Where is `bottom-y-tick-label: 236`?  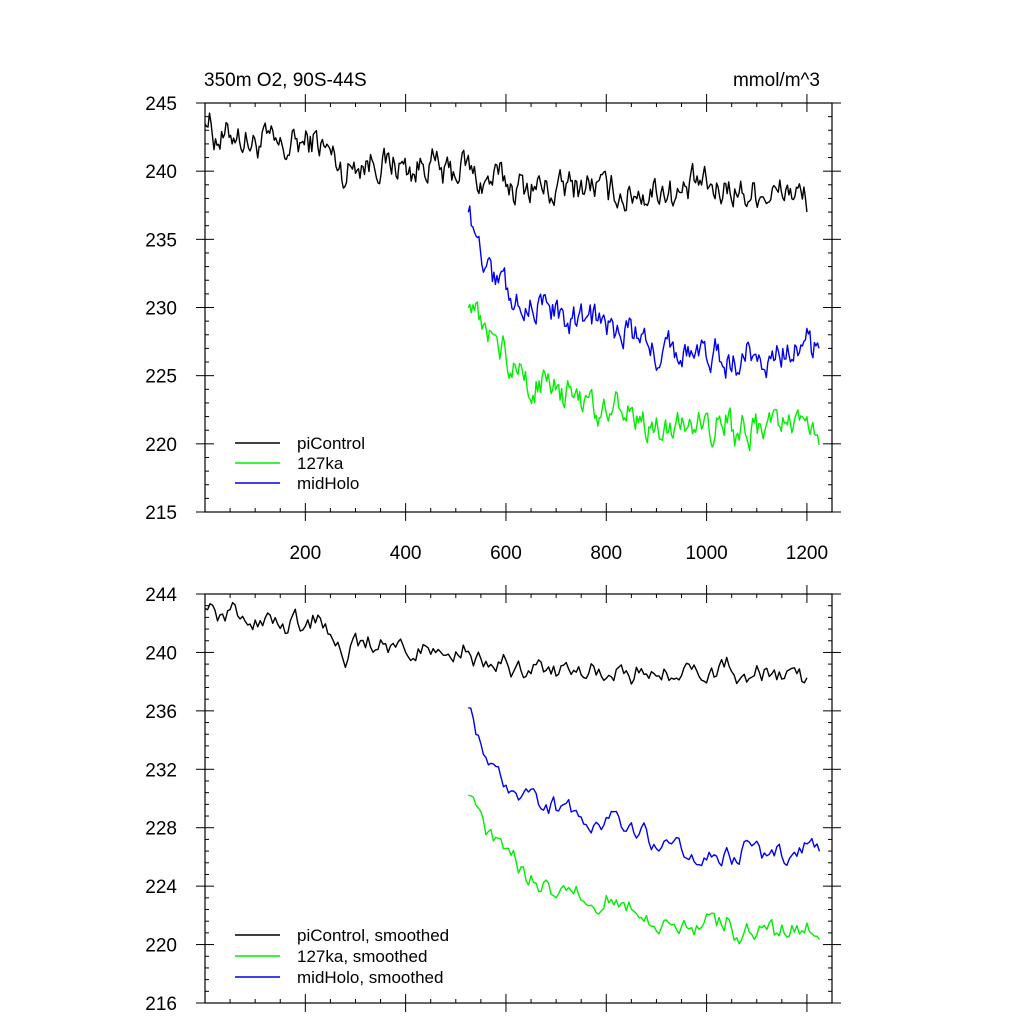
bottom-y-tick-label: 236 is located at coordinates (161, 712).